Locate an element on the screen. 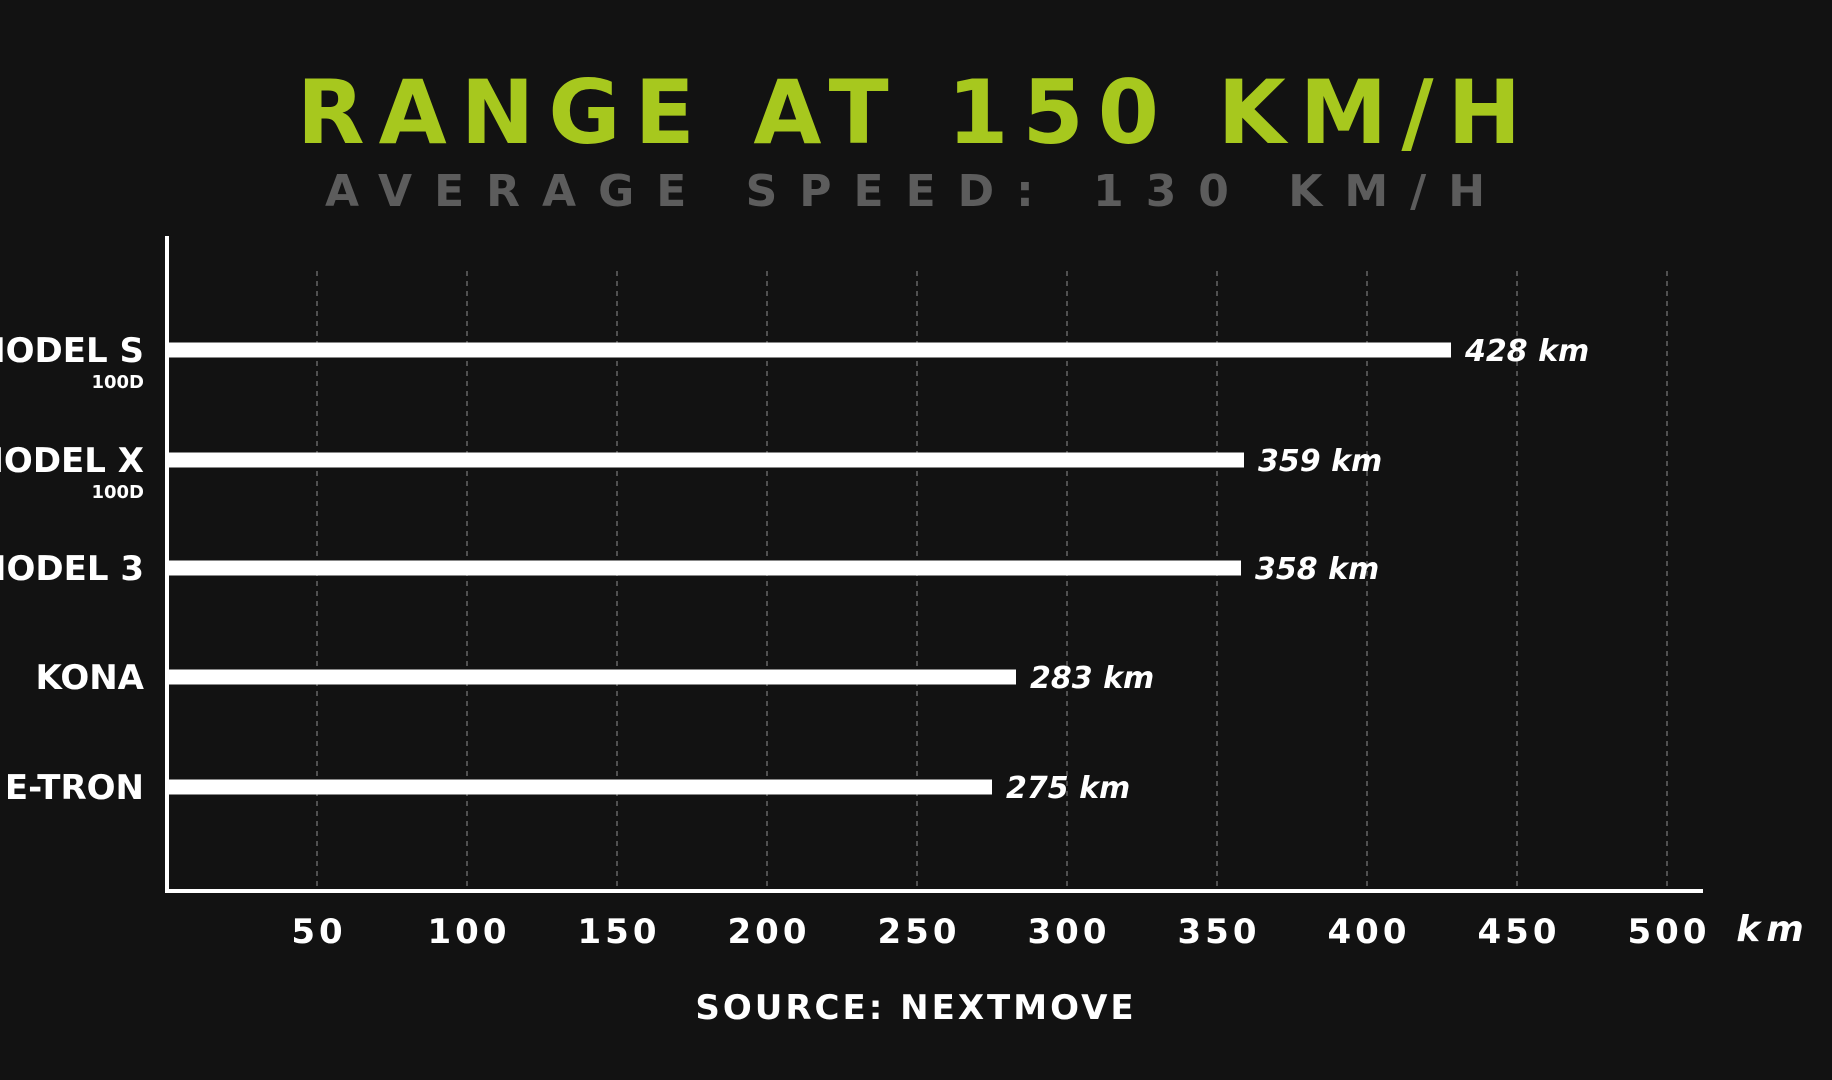 This screenshot has height=1080, width=1832. category-label: MODEL 3 is located at coordinates (72, 569).